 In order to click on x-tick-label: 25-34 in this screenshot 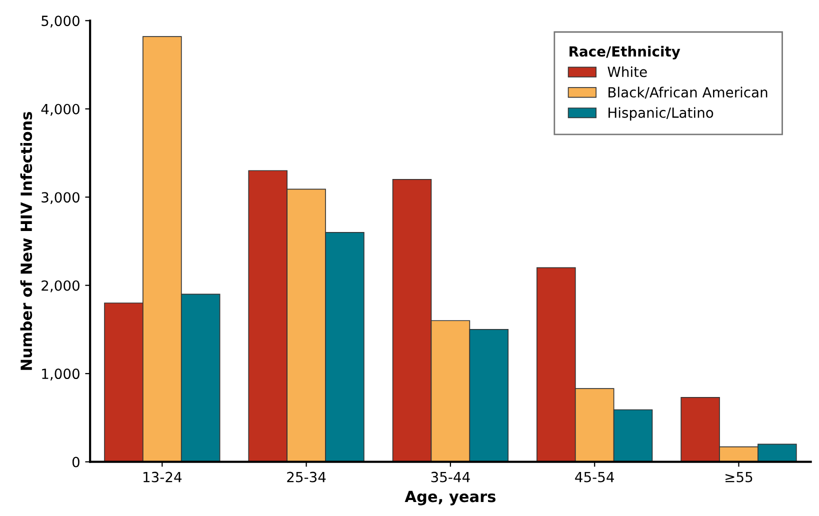, I will do `click(306, 477)`.